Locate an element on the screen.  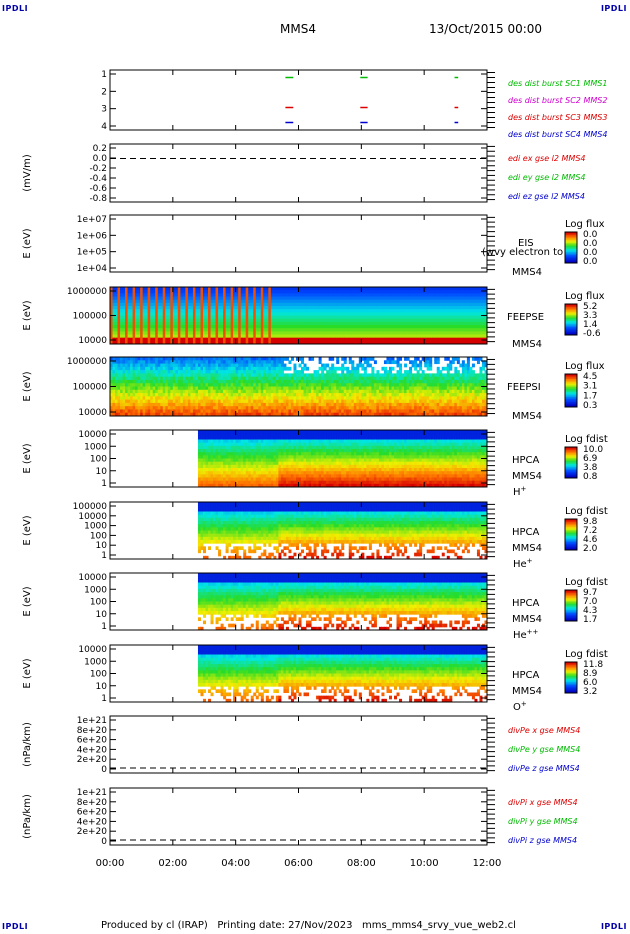
eis-tick-label: 1e+05 is located at coordinates (92, 253).